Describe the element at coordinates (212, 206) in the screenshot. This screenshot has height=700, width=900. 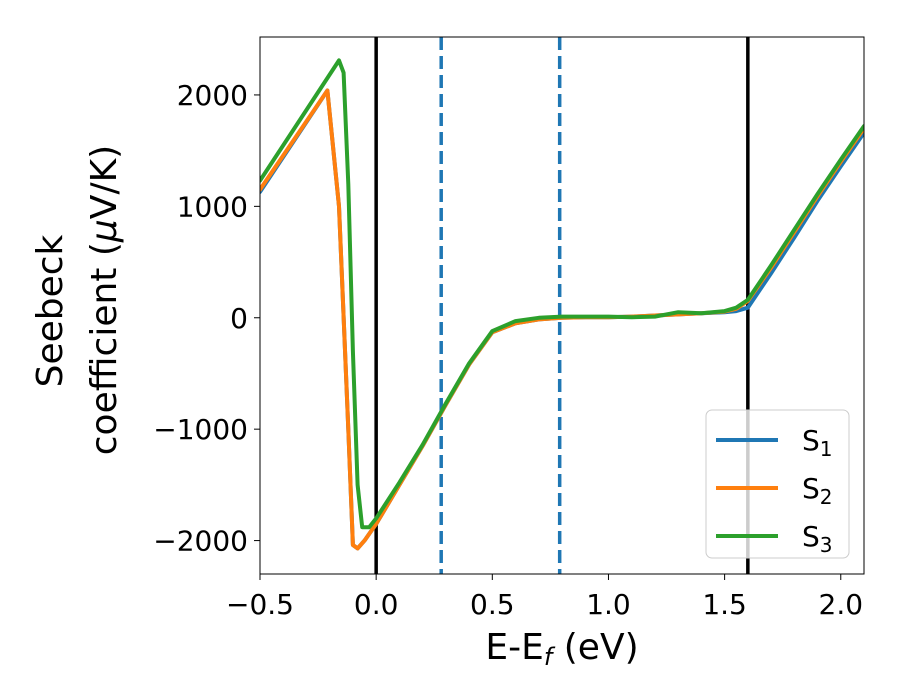
I see `y-tick-label: 1000` at that location.